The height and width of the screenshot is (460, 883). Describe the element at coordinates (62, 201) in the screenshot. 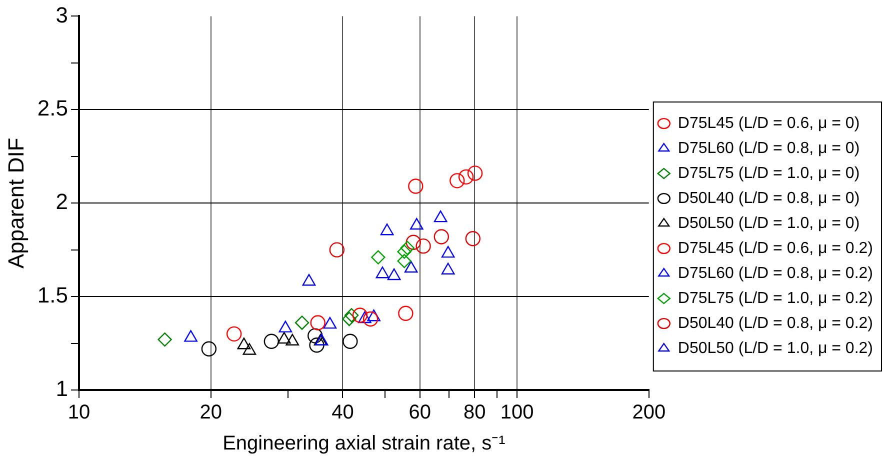

I see `y-tick-label: 2` at that location.